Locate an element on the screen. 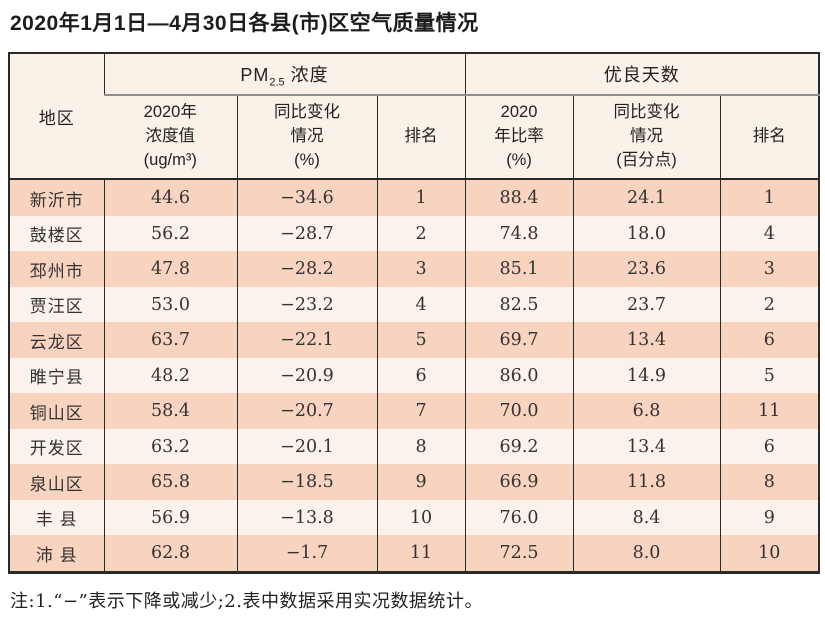  table-row: 邳州市 47.8 −28.2 3 85.1 23.6 3 is located at coordinates (414, 269).